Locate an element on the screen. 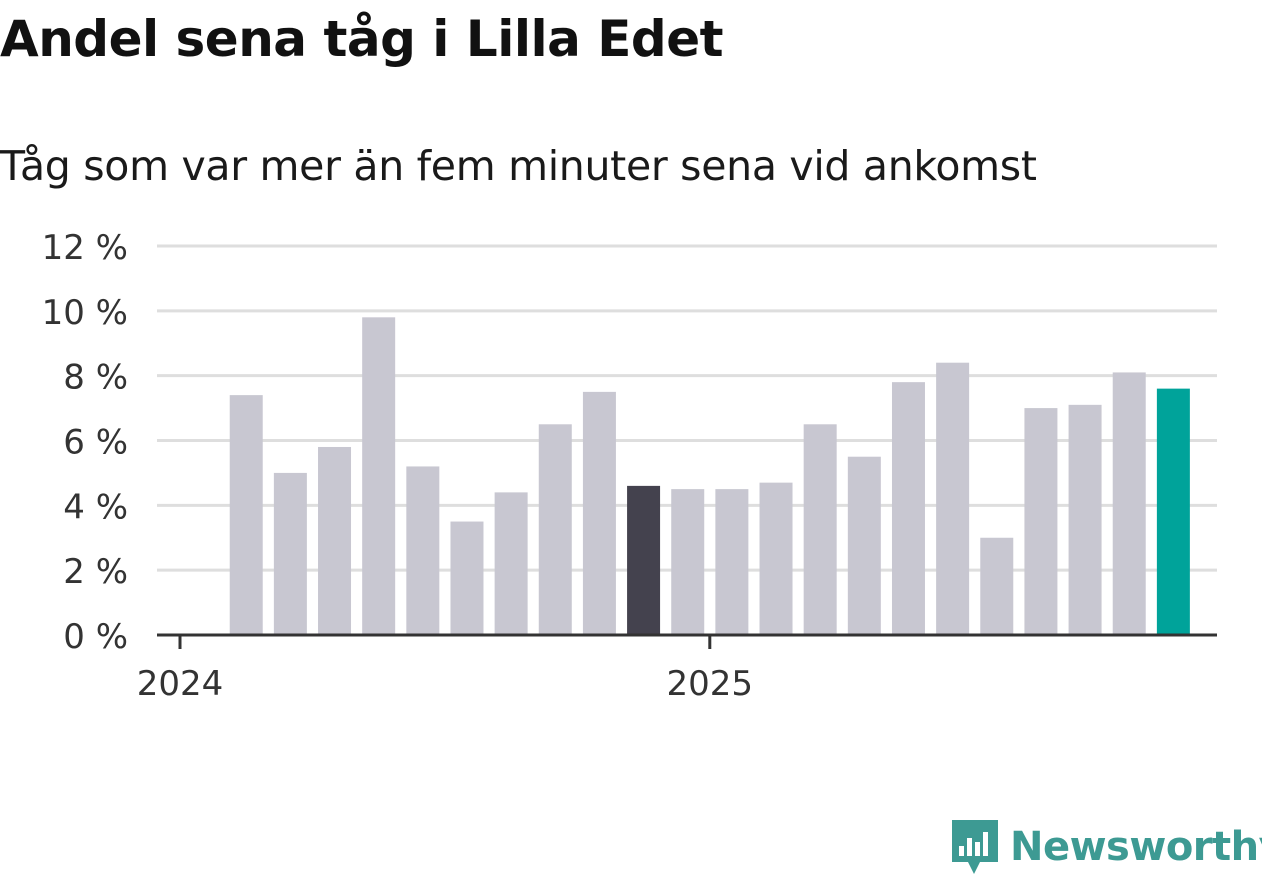  y-tick-label: 2 % is located at coordinates (95, 572).